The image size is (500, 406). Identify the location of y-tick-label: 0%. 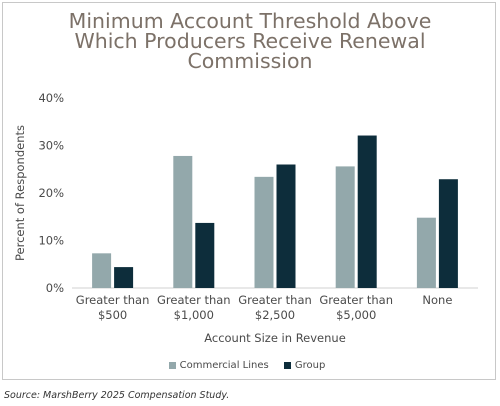
(55, 288).